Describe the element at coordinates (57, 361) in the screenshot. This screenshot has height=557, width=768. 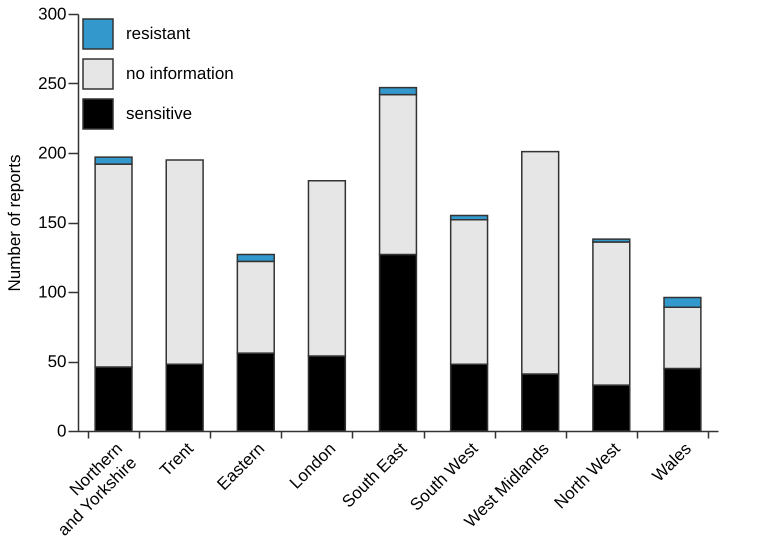
I see `y-tick-label: 50` at that location.